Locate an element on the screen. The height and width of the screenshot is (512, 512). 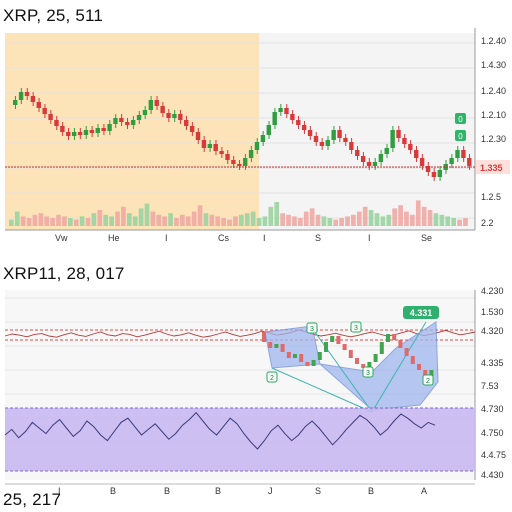
chart-1-badge is located at coordinates (460, 135).